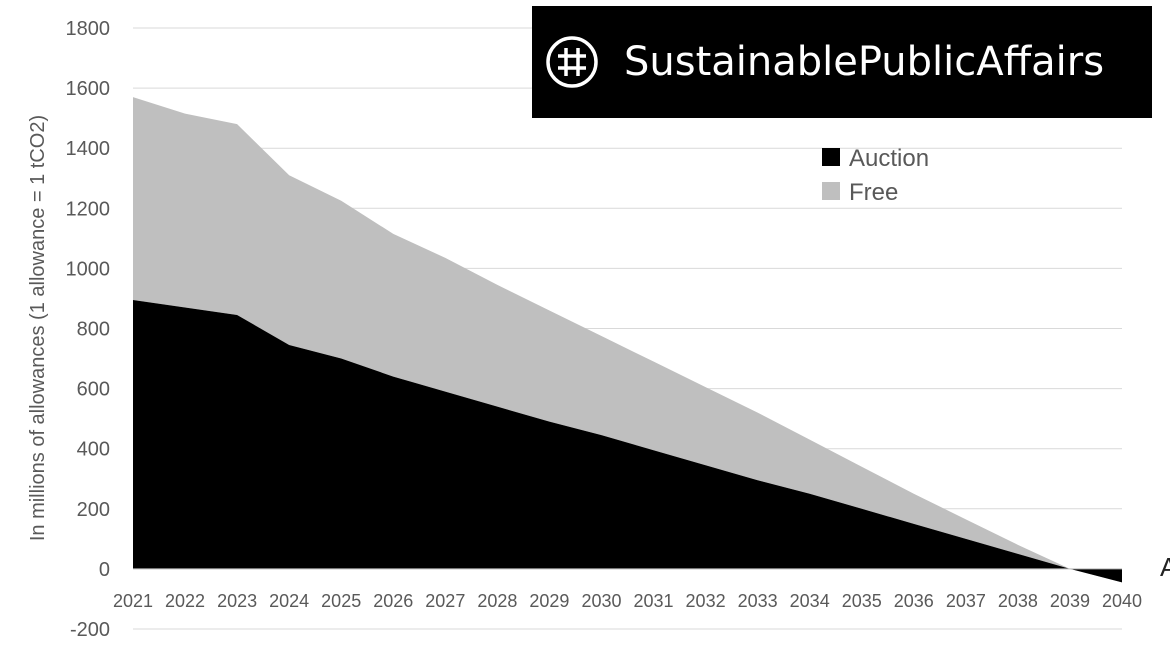  I want to click on brand-banner: SustainablePublicAffairs, so click(842, 62).